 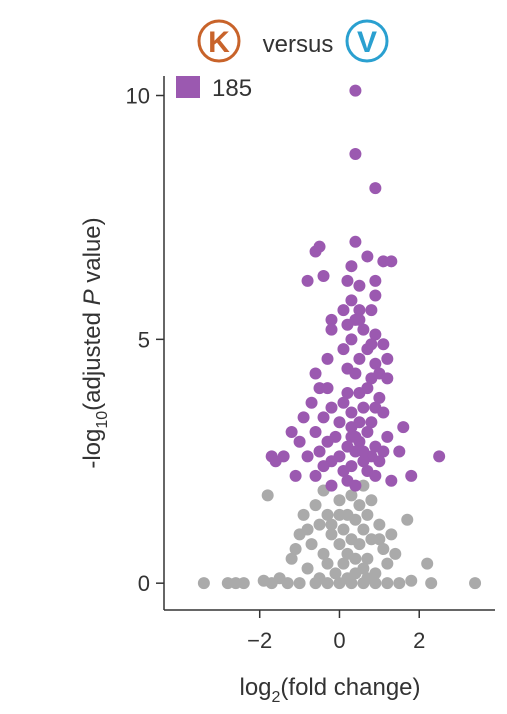 I want to click on x-axis-label-main: log, so click(x=255, y=687).